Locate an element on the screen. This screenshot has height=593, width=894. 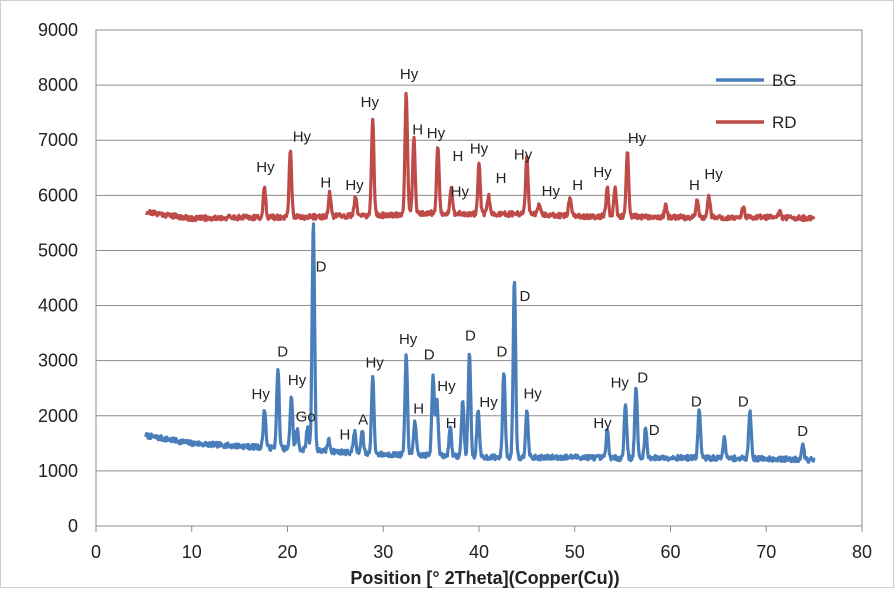
peak-label: A is located at coordinates (363, 420).